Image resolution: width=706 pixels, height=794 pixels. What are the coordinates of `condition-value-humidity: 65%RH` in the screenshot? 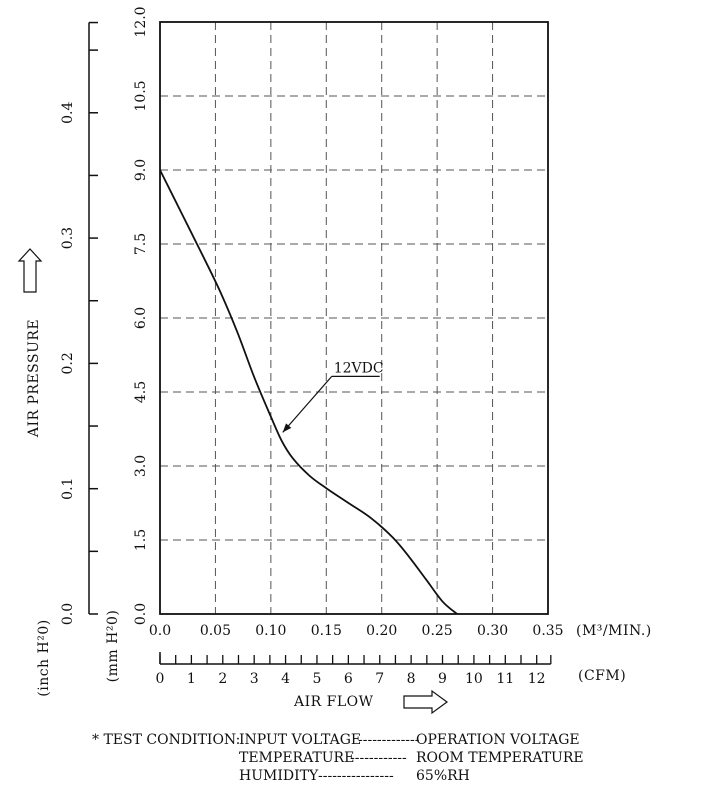 It's located at (443, 776).